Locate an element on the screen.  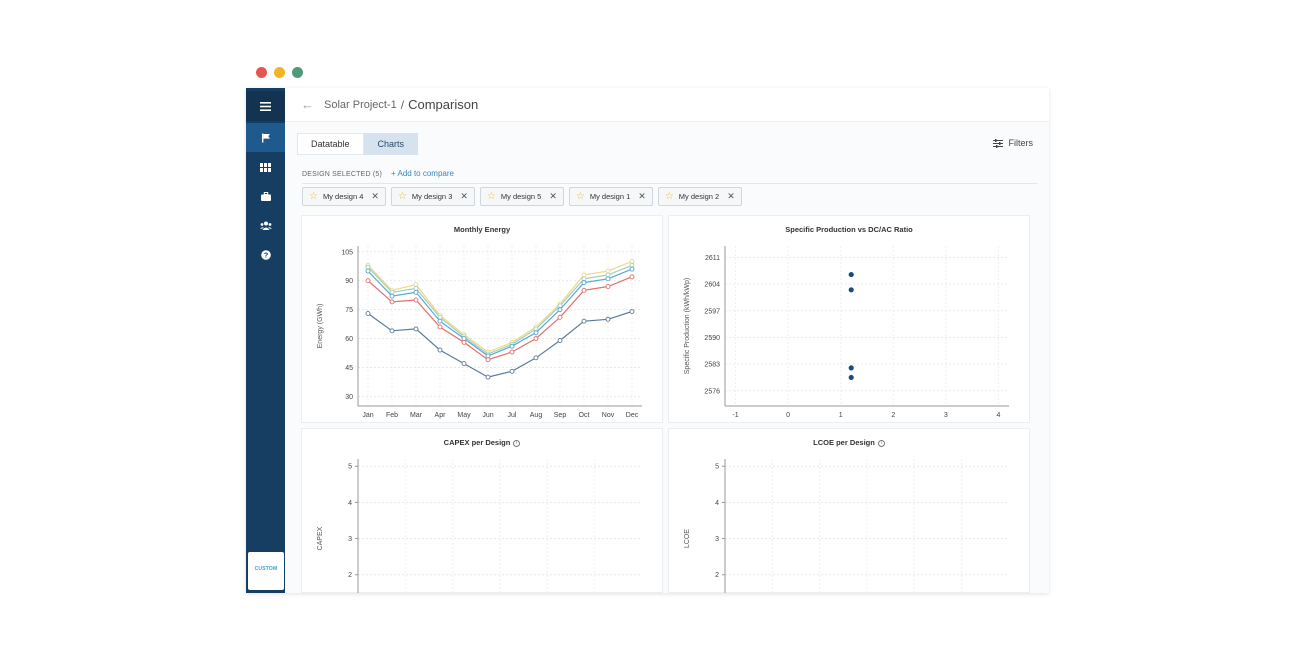
y-tick-label: 4 is located at coordinates (717, 503).